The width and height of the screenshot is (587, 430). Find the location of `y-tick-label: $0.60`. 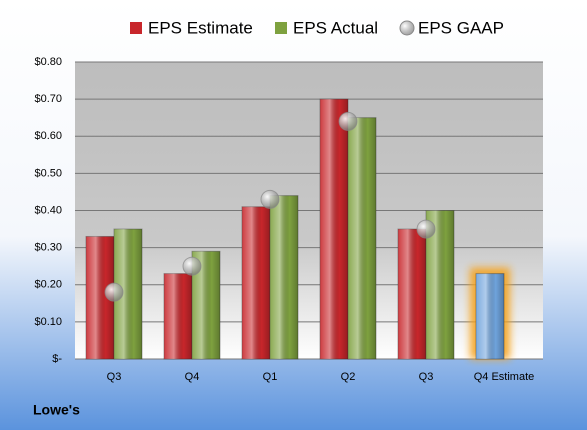

y-tick-label: $0.60 is located at coordinates (48, 136).